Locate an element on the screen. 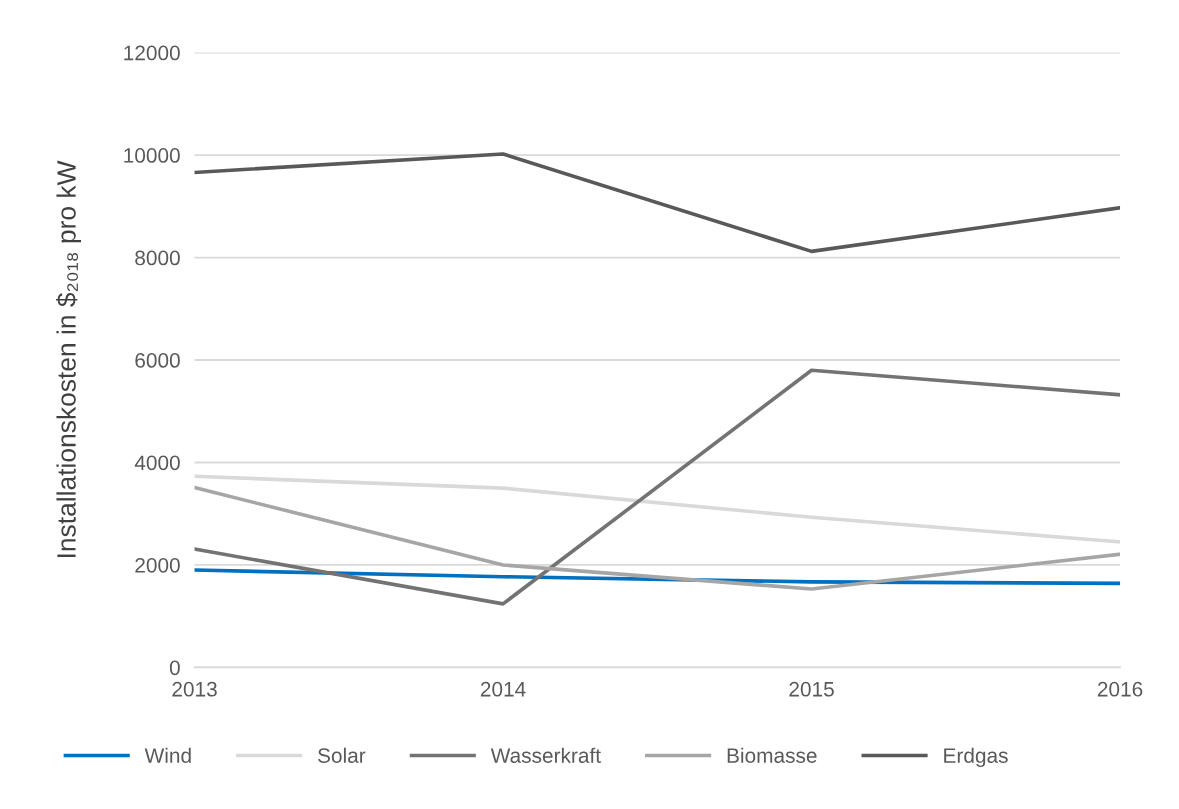 This screenshot has height=809, width=1179. legend-label: Biomasse is located at coordinates (772, 755).